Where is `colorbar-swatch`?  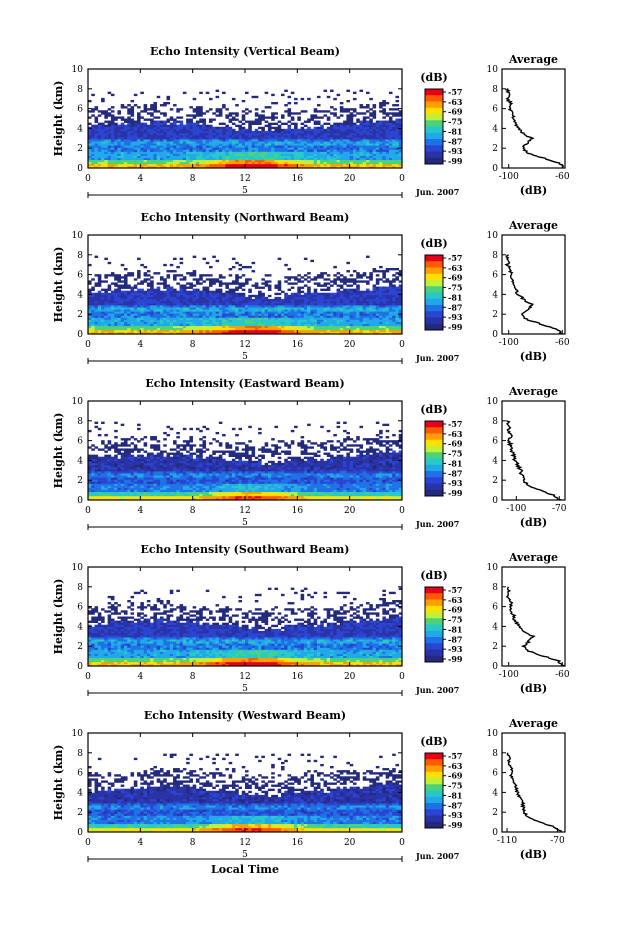 colorbar-swatch is located at coordinates (434, 142).